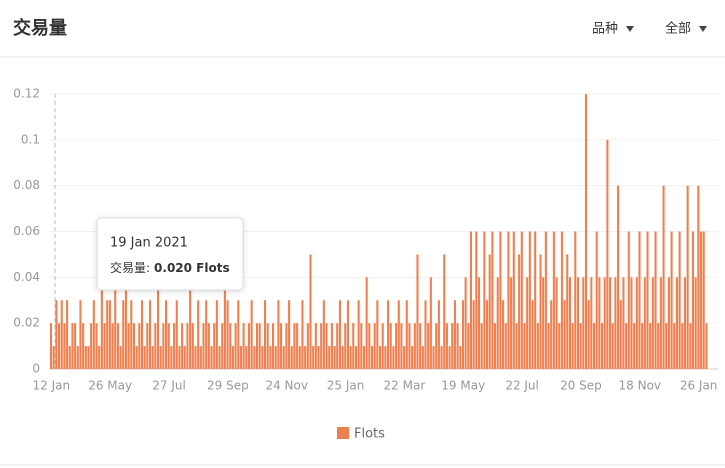 This screenshot has height=468, width=725. I want to click on filter-label: 品种, so click(605, 29).